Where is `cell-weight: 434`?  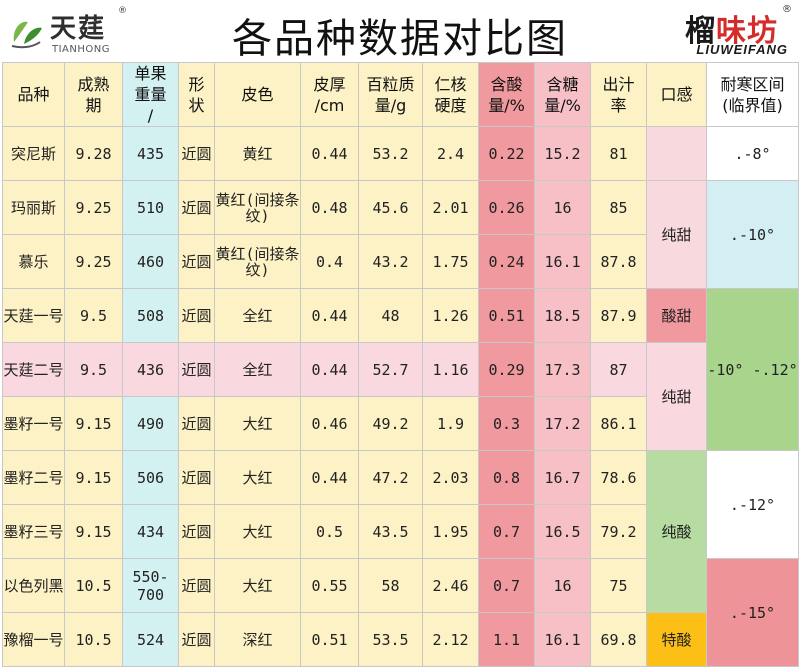 cell-weight: 434 is located at coordinates (150, 531).